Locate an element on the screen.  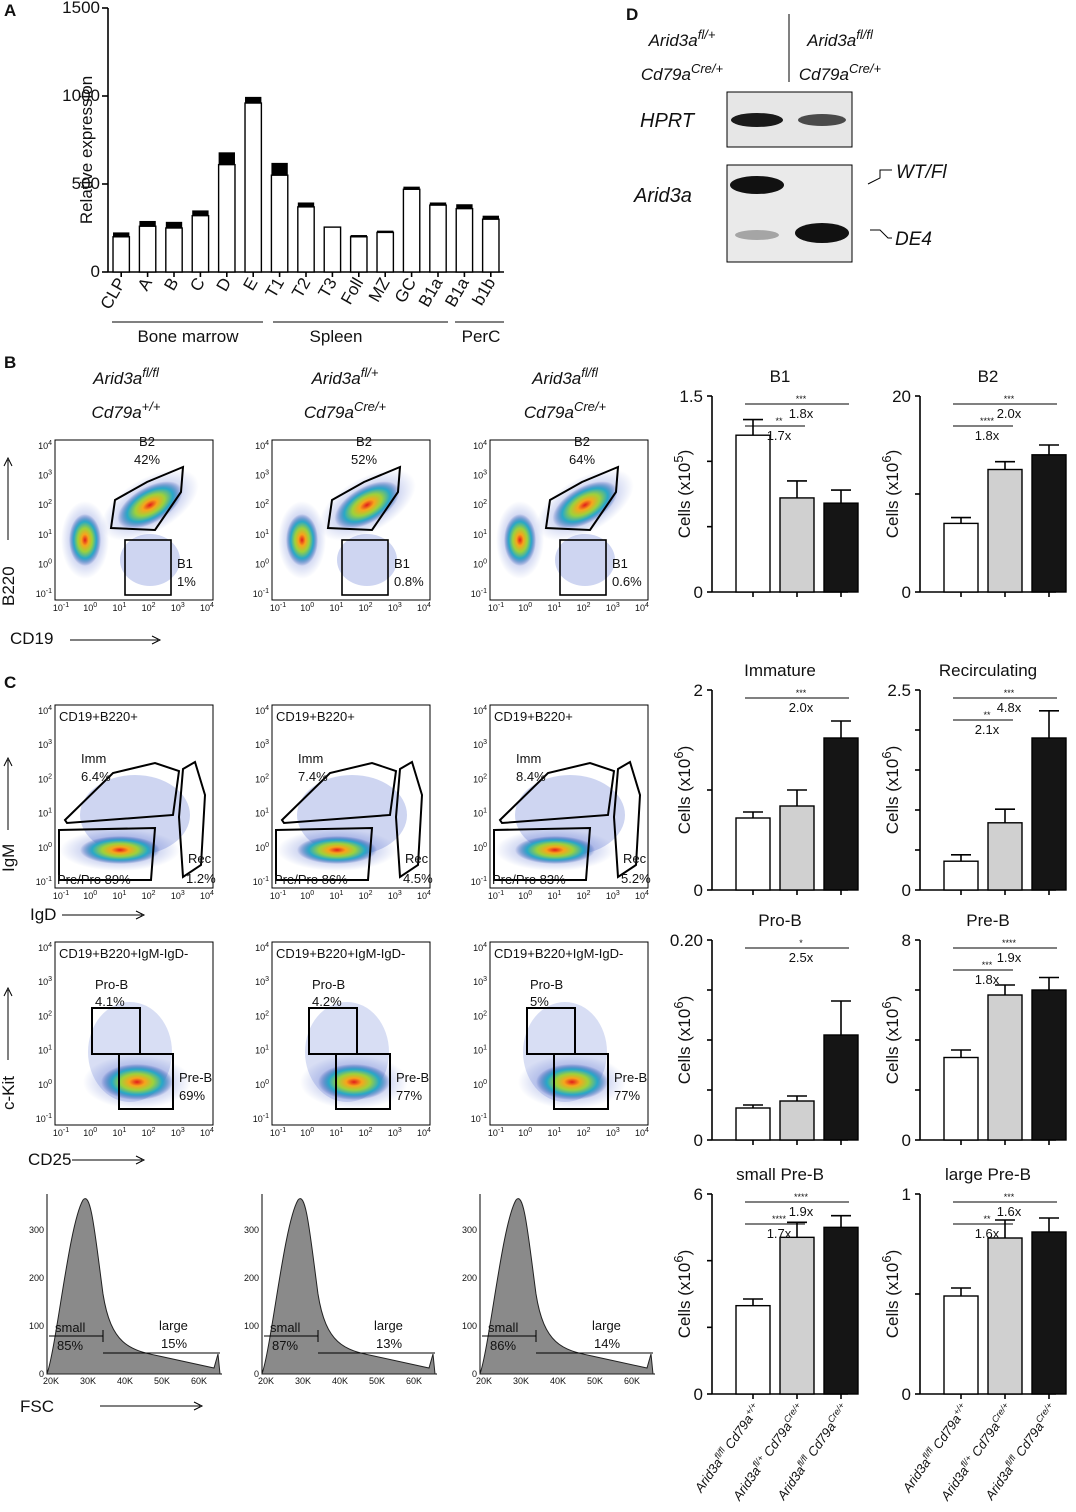
chart-ylabel: Cells (x106) is located at coordinates (682, 790).